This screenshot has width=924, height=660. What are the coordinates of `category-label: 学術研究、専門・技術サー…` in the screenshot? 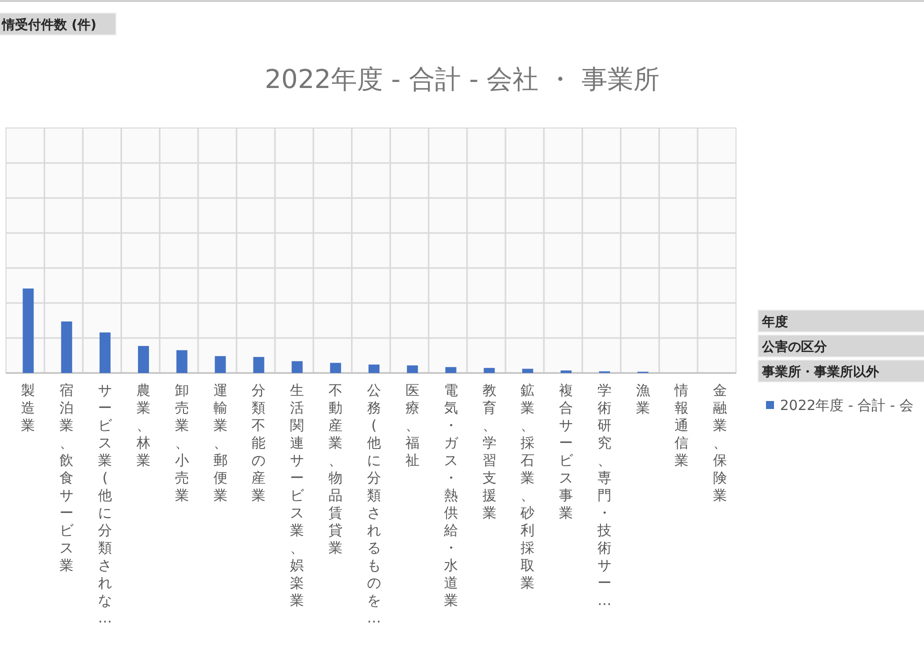 It's located at (605, 496).